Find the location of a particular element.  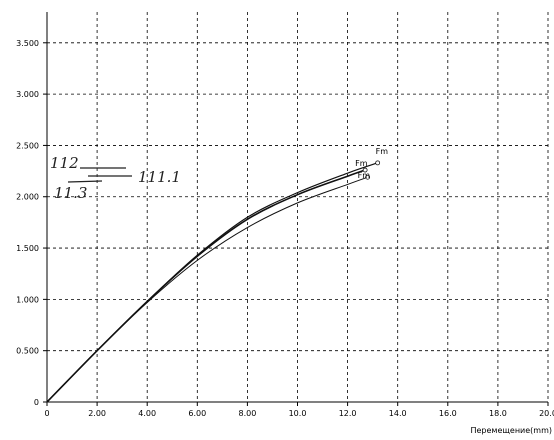

y-tick-label: 1.500 is located at coordinates (27, 248).